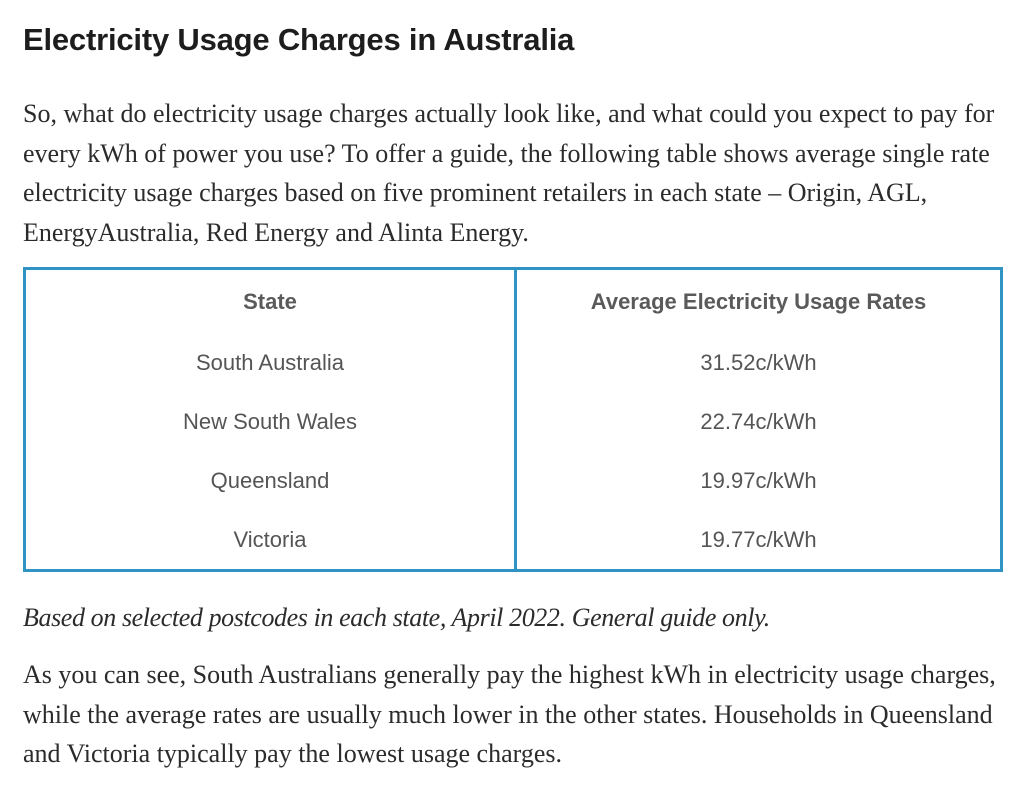 This screenshot has width=1024, height=798. Describe the element at coordinates (270, 300) in the screenshot. I see `state-column-header: State` at that location.